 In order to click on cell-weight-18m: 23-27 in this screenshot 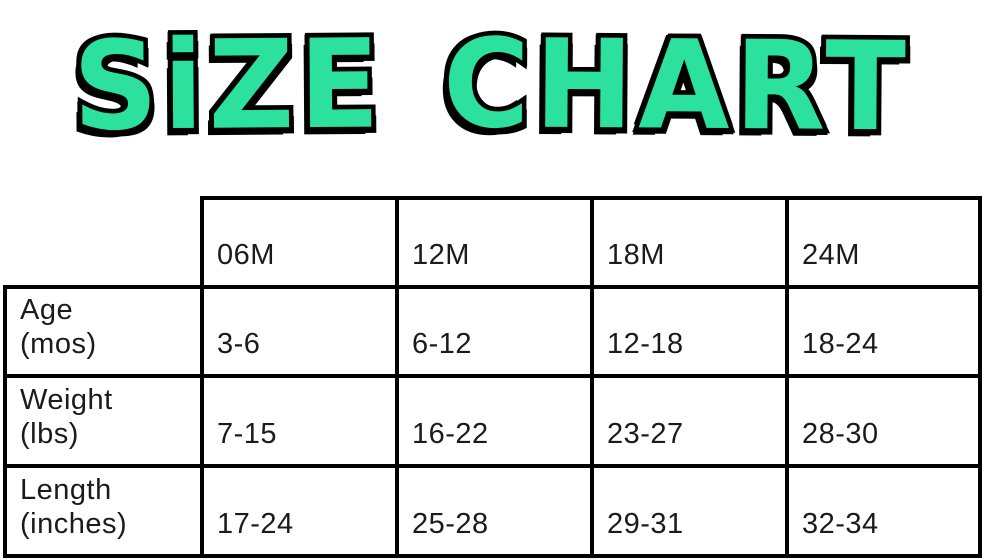, I will do `click(689, 421)`.